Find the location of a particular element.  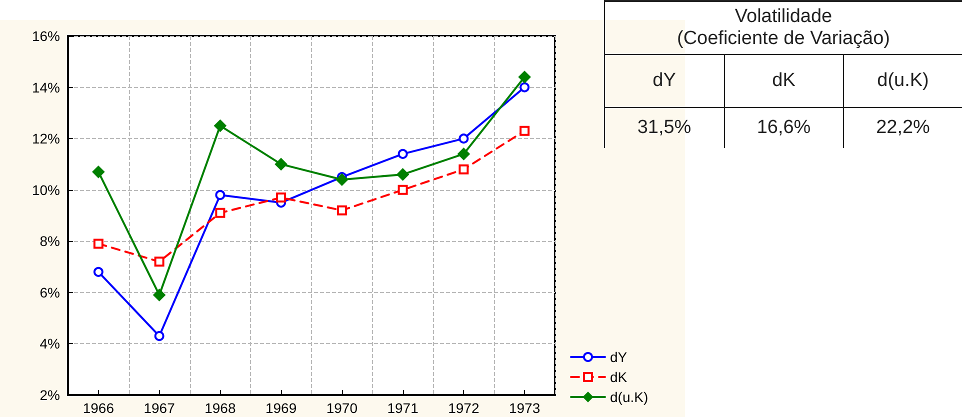

y-tick-label: 16% is located at coordinates (46, 36).